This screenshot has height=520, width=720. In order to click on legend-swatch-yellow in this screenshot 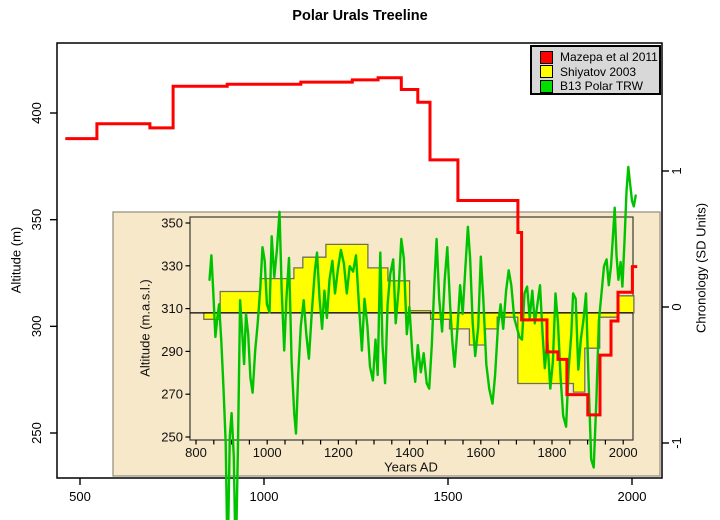, I will do `click(546, 72)`.